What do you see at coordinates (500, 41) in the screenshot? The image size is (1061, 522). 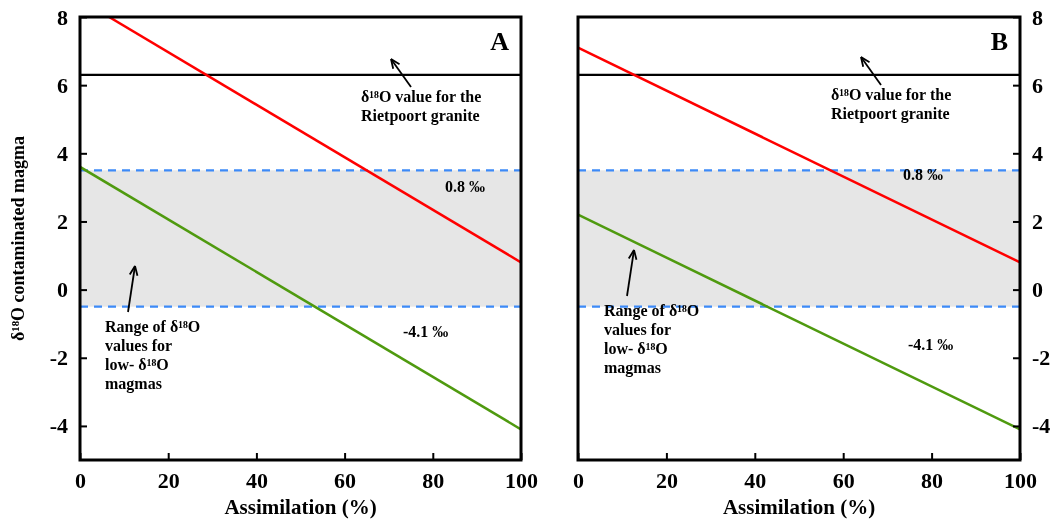 I see `chart-title: A` at bounding box center [500, 41].